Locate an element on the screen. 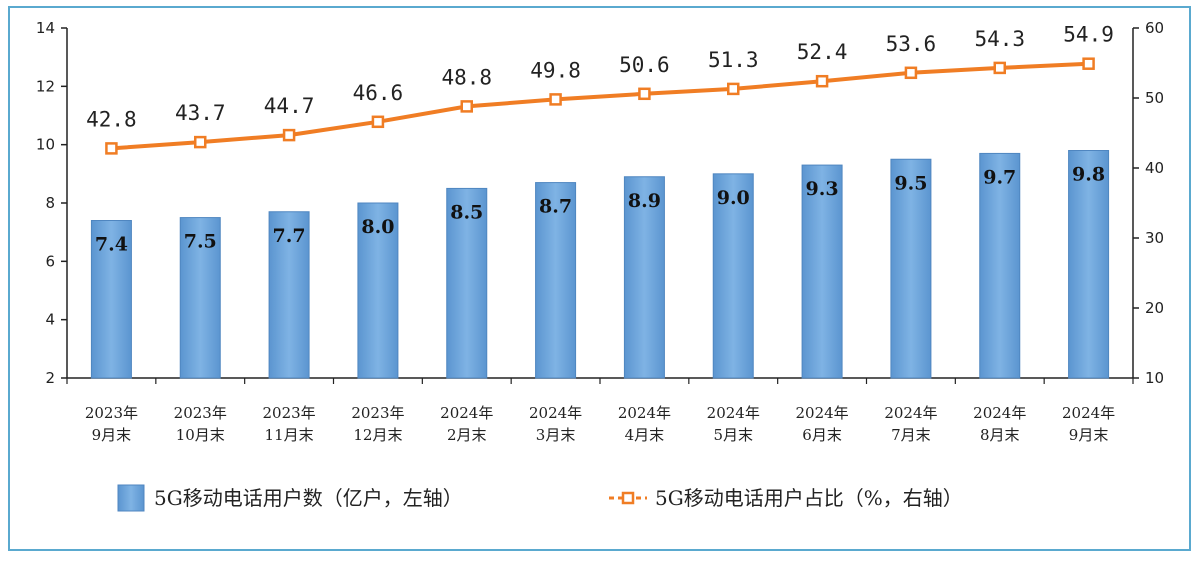 Image resolution: width=1200 pixels, height=561 pixels. line-data-label: 46.6 is located at coordinates (378, 93).